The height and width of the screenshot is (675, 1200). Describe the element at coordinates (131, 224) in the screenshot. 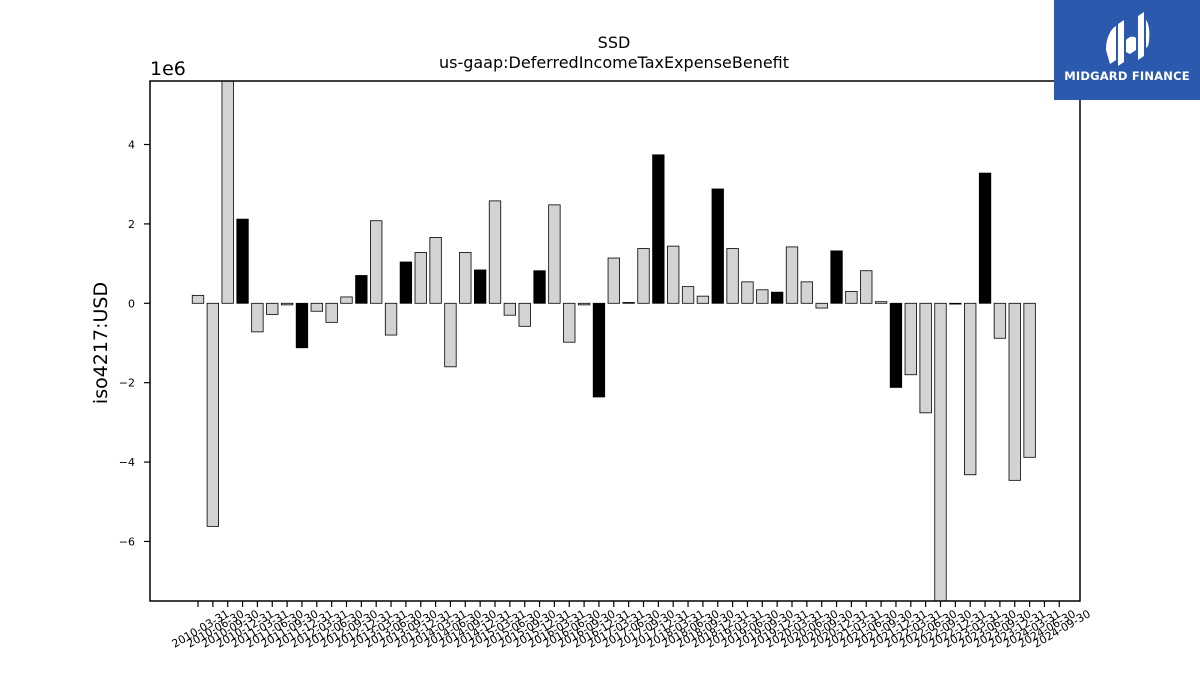

I see `y-tick-label: 2` at that location.